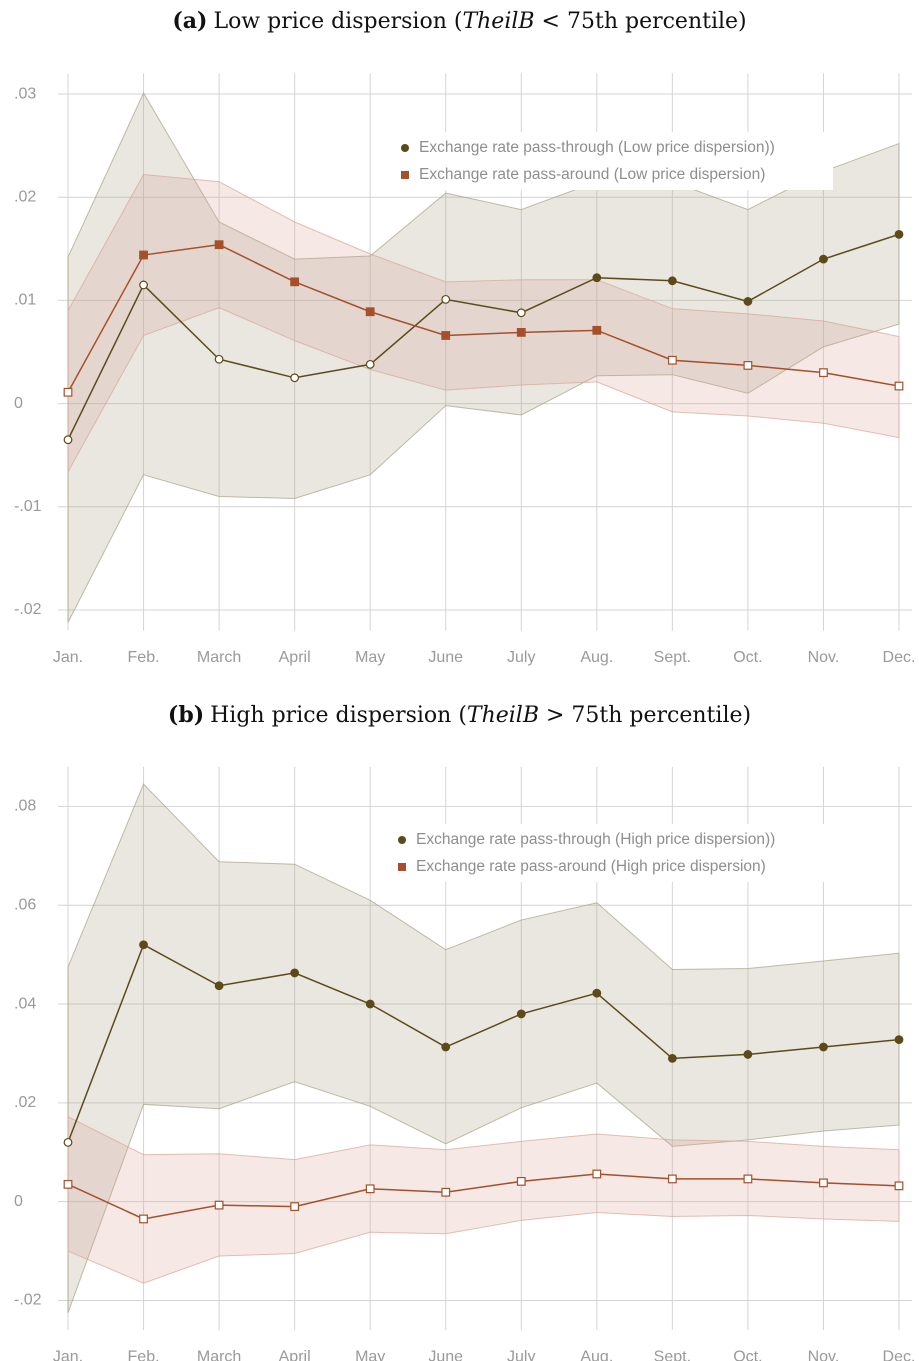  I want to click on title-part: TheilB, so click(503, 715).